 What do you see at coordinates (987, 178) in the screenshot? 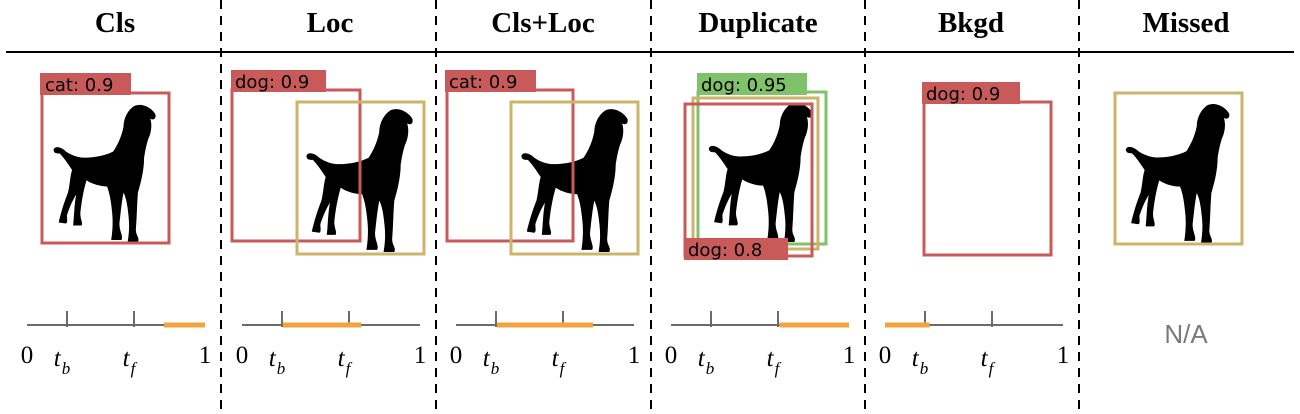
I see `predicted-box` at bounding box center [987, 178].